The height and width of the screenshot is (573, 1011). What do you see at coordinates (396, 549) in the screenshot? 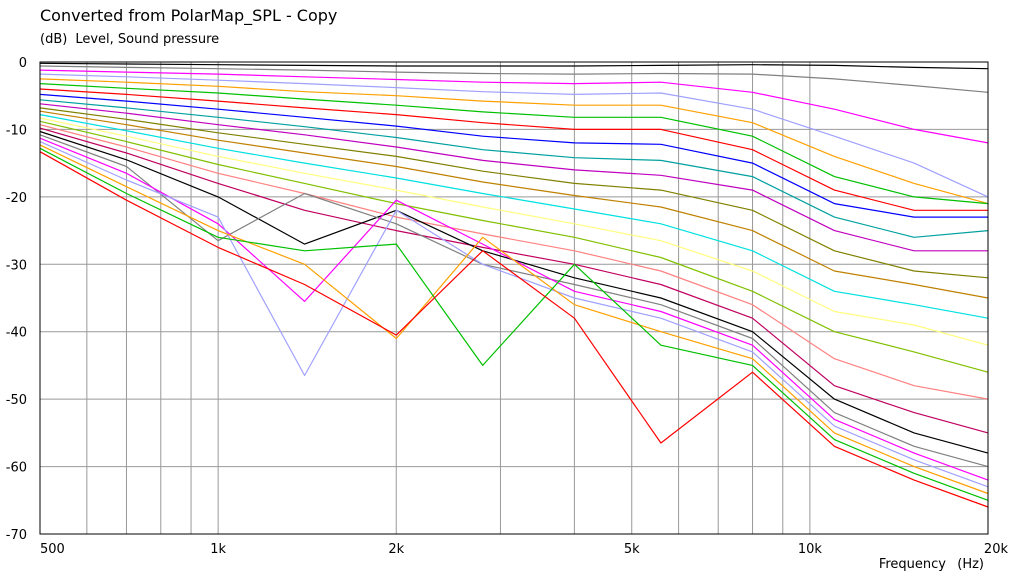
I see `x-tick-label: 2k` at bounding box center [396, 549].